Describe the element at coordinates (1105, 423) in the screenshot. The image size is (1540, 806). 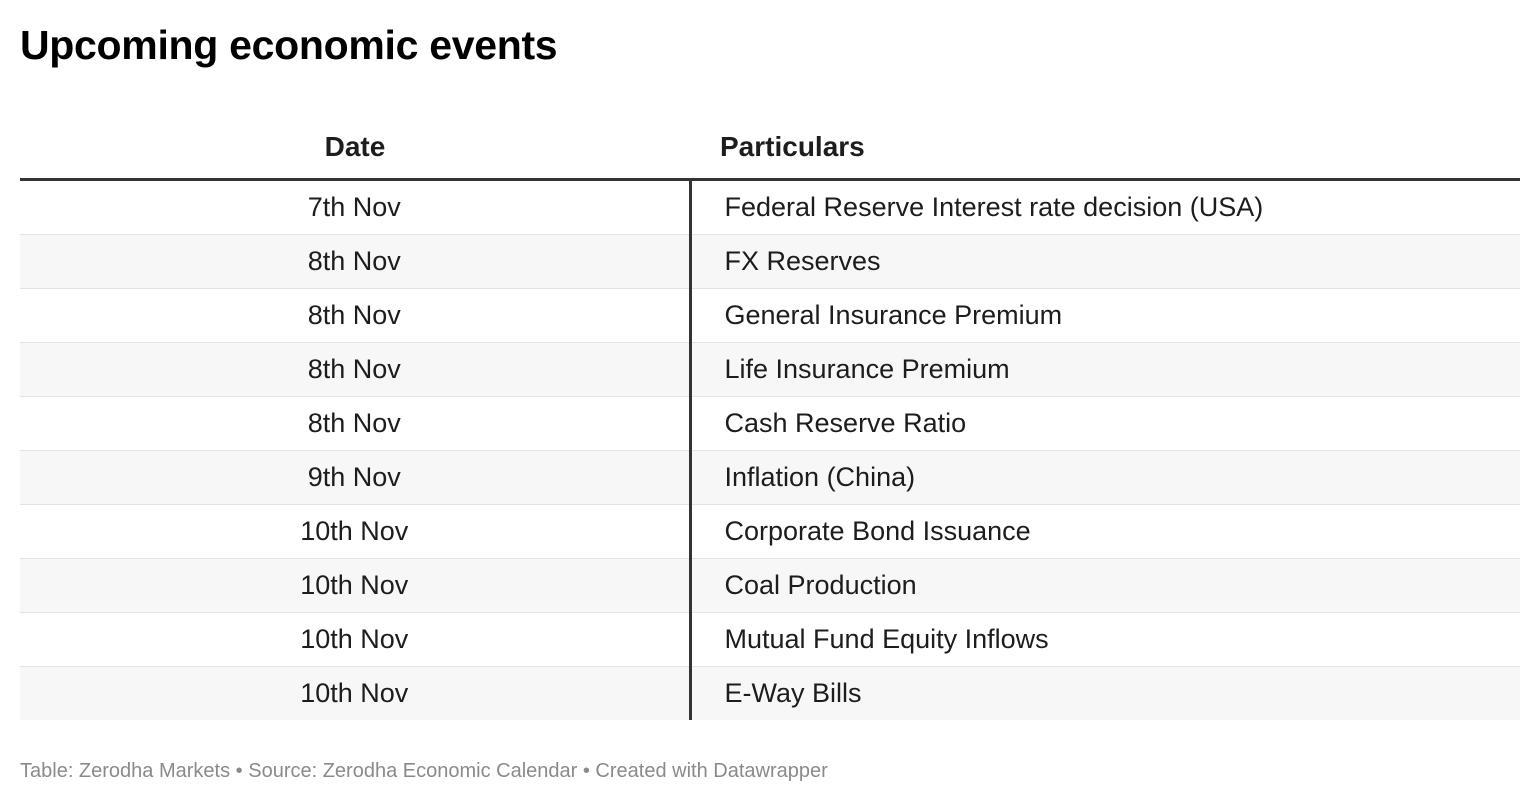
I see `cell-particulars: Cash Reserve Ratio` at that location.